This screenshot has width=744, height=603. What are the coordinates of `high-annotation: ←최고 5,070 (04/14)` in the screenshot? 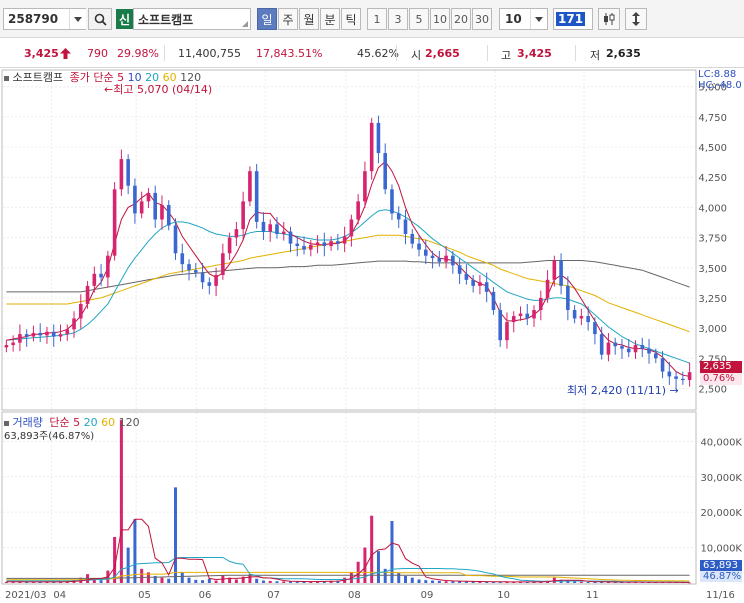 It's located at (158, 89).